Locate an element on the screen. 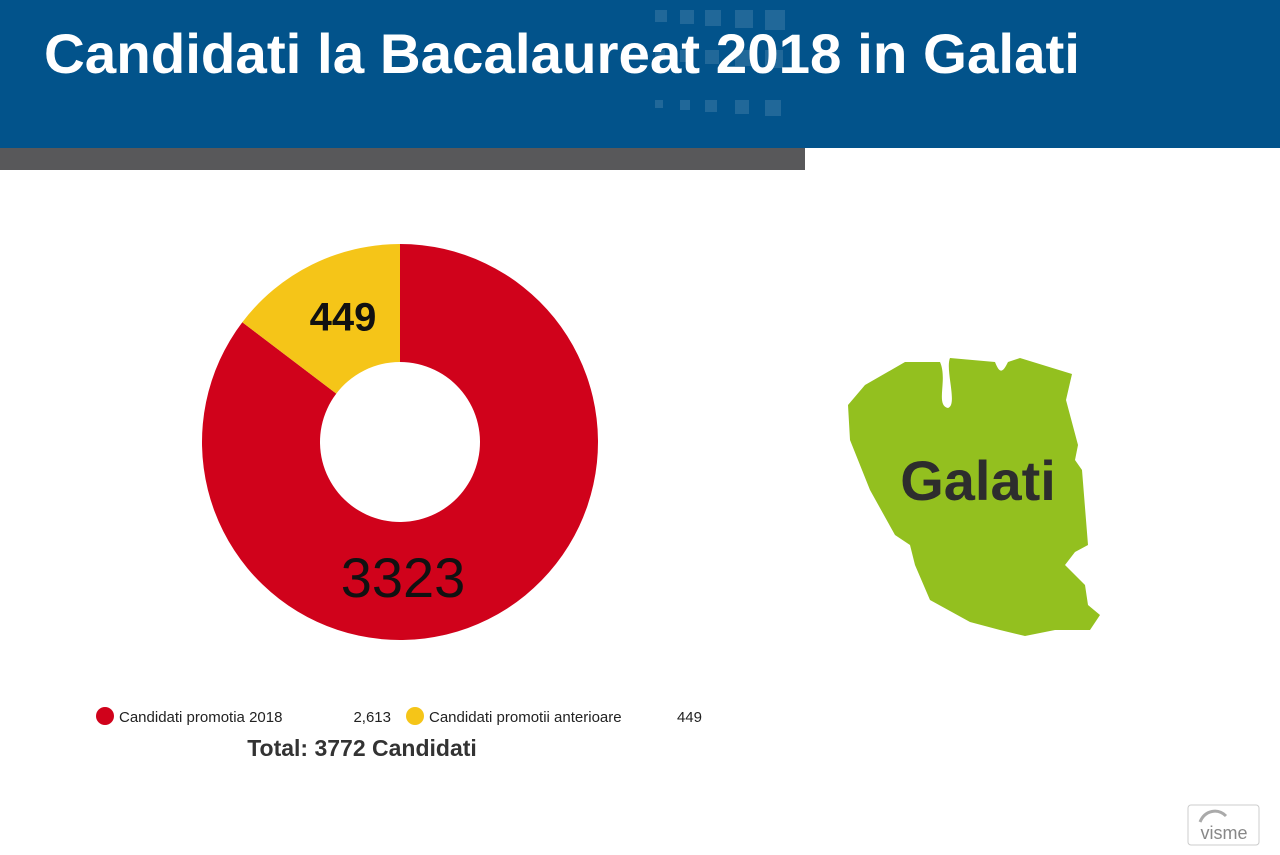 The width and height of the screenshot is (1280, 855). map-label: Galati is located at coordinates (978, 480).